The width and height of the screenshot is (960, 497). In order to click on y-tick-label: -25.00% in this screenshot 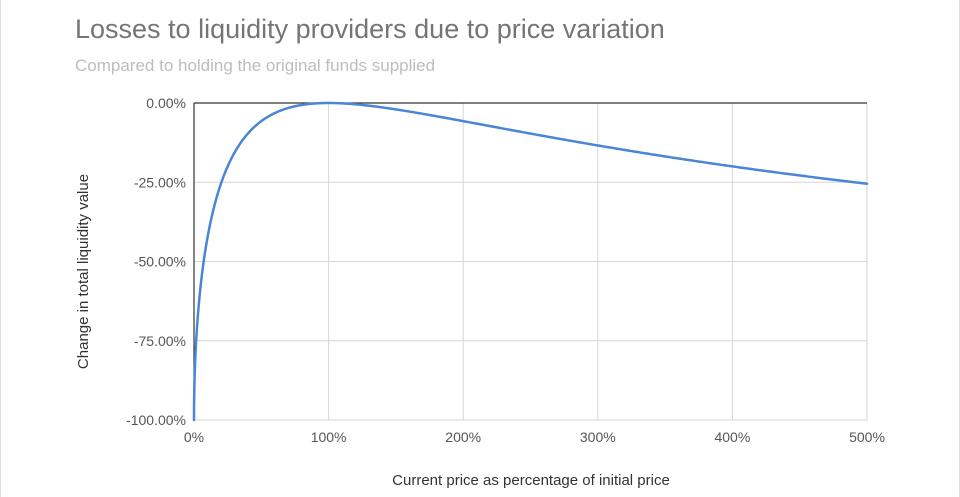, I will do `click(160, 182)`.